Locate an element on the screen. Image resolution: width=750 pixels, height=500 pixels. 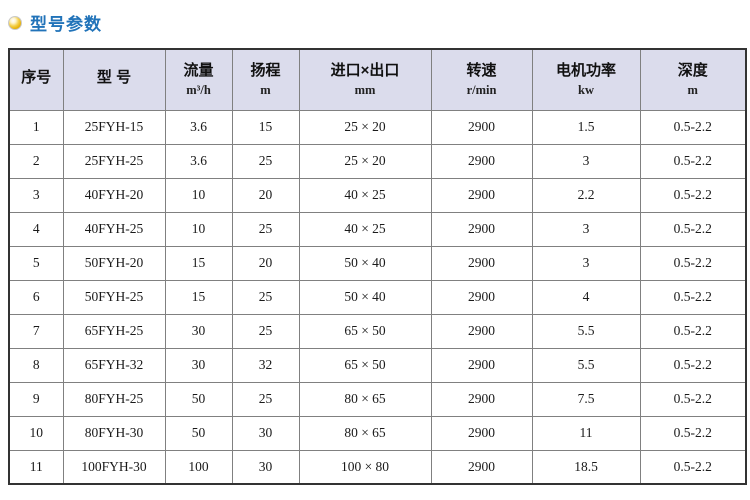
cell-serial: 10 is located at coordinates (36, 433).